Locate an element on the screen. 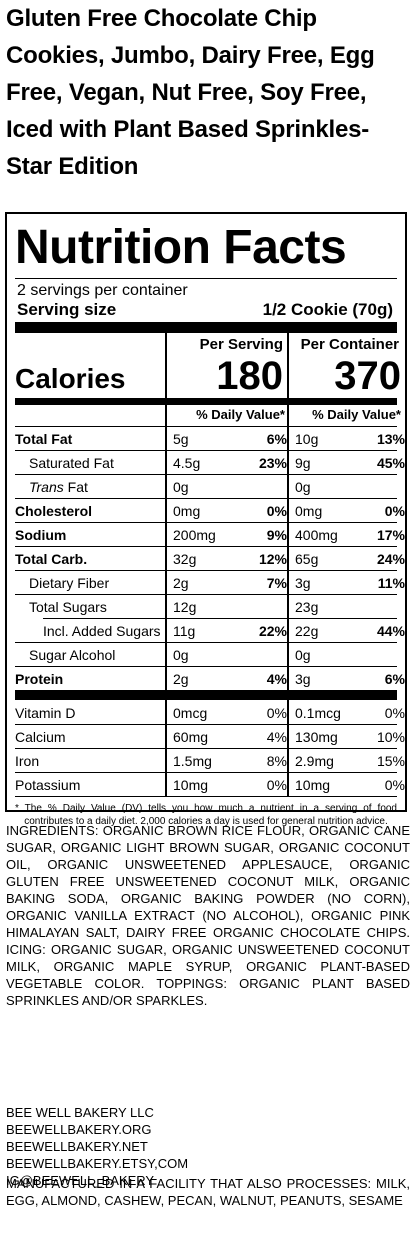 The height and width of the screenshot is (1234, 416). amount-per-container: 400mg is located at coordinates (316, 535).